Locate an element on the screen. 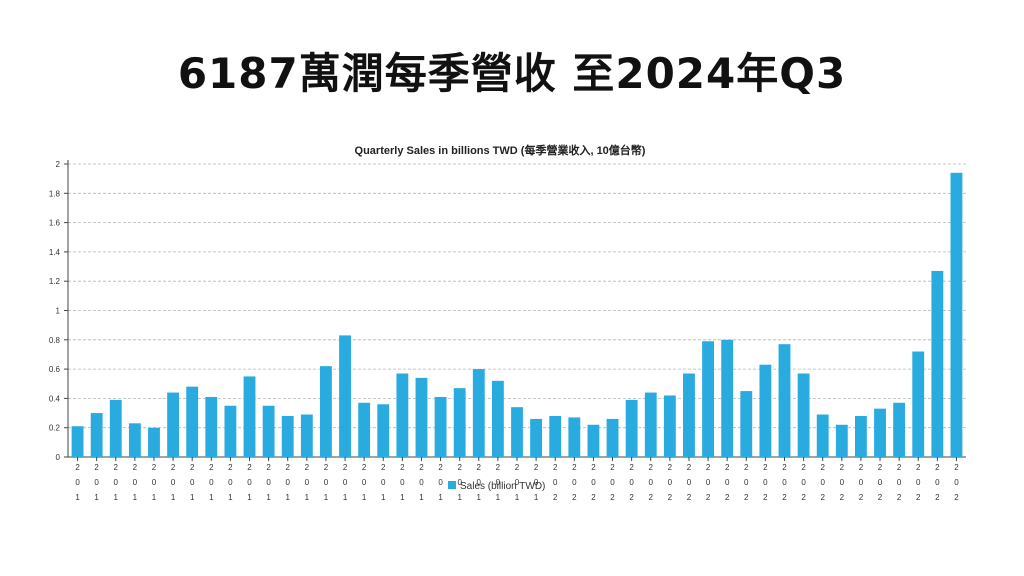 The height and width of the screenshot is (576, 1024). y-tick-label: 1.4 is located at coordinates (55, 252).